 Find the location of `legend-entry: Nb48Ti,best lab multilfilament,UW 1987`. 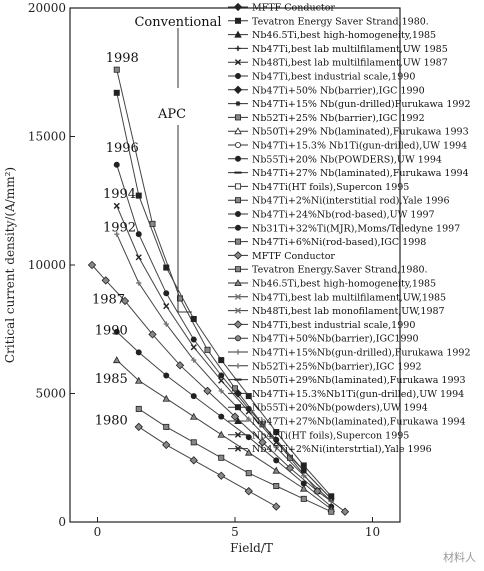

legend-entry: Nb48Ti,best lab multilfilament,UW 1987 is located at coordinates (338, 63).